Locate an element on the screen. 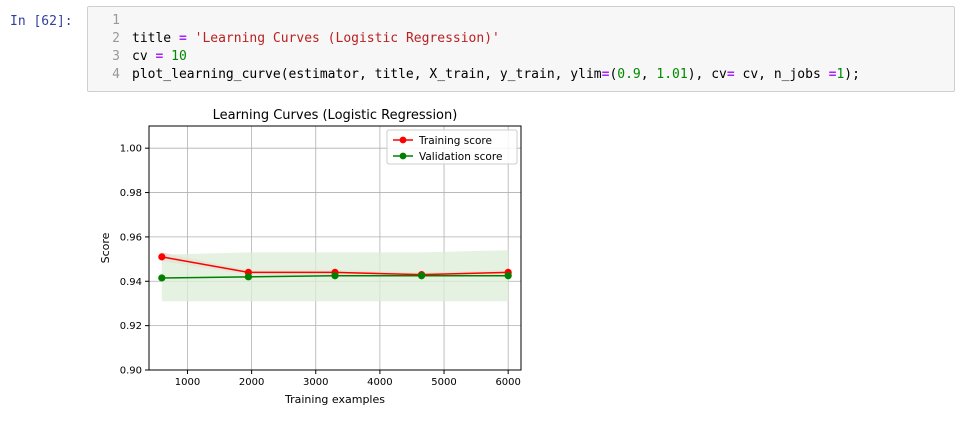  x-tick-label: 5000 is located at coordinates (443, 382).